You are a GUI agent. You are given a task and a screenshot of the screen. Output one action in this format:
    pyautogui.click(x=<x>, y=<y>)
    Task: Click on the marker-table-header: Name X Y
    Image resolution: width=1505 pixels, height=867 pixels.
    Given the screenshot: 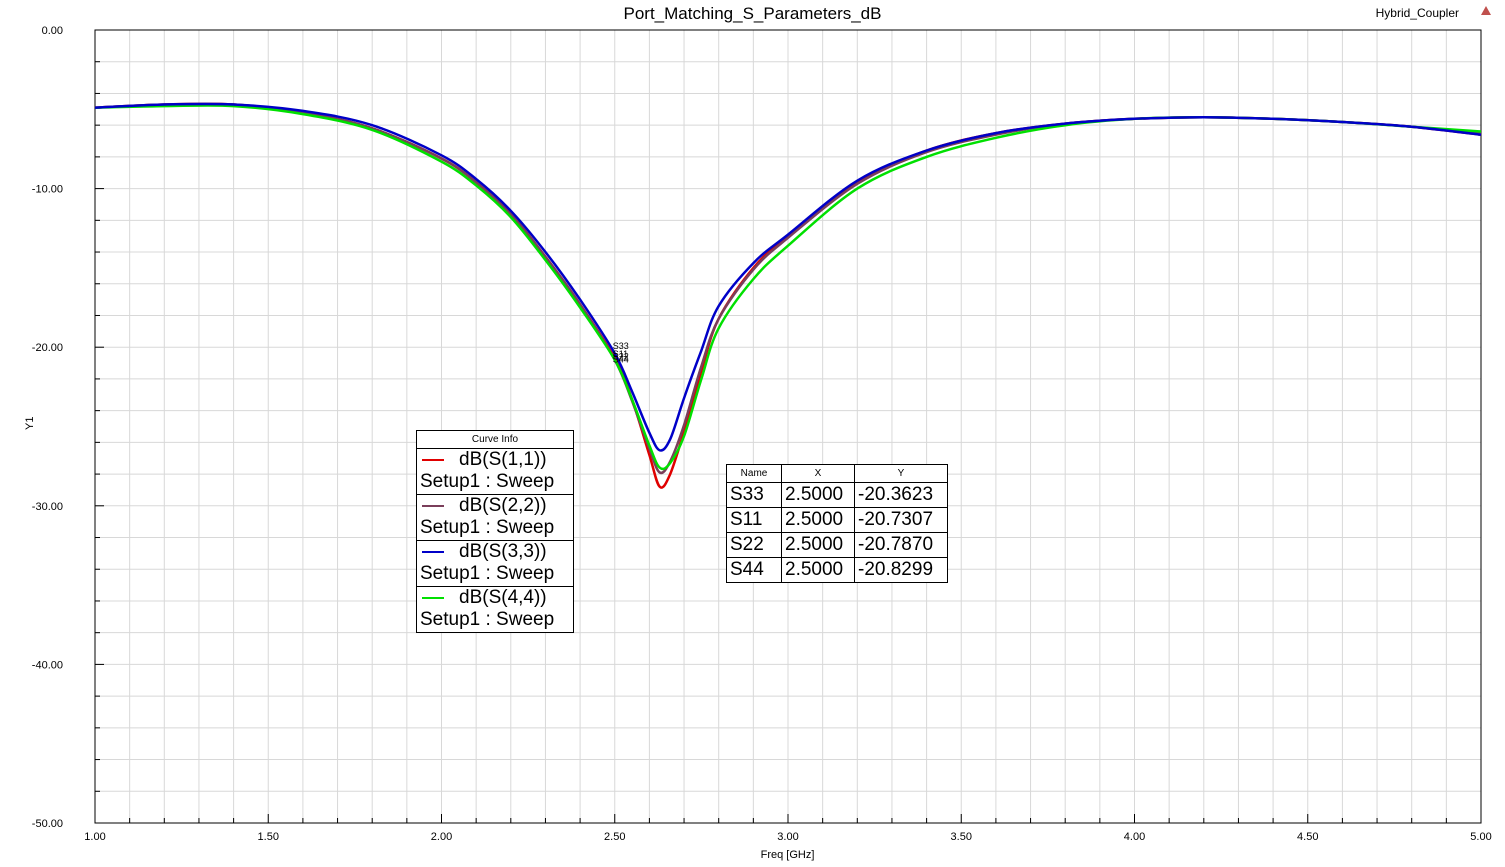 What is the action you would take?
    pyautogui.click(x=837, y=473)
    